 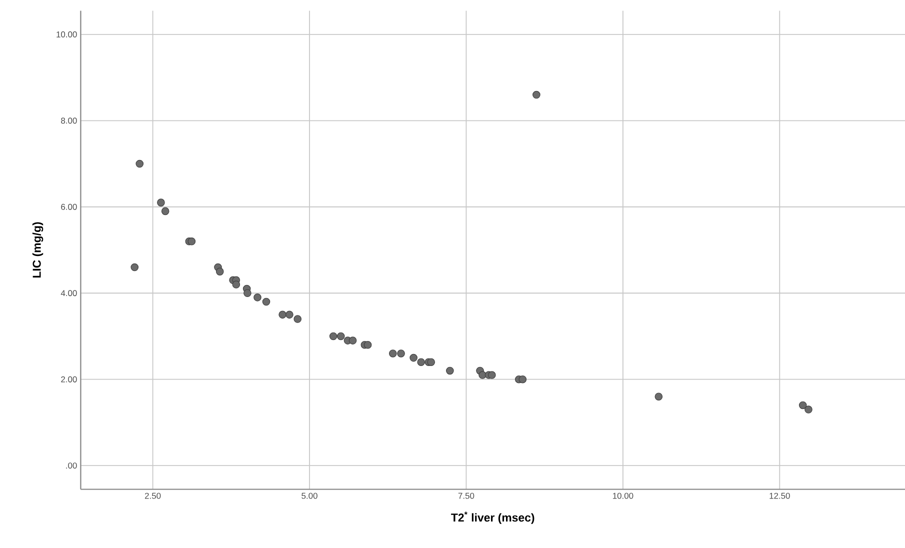 What do you see at coordinates (68, 293) in the screenshot?
I see `y-tick-label: 4.00` at bounding box center [68, 293].